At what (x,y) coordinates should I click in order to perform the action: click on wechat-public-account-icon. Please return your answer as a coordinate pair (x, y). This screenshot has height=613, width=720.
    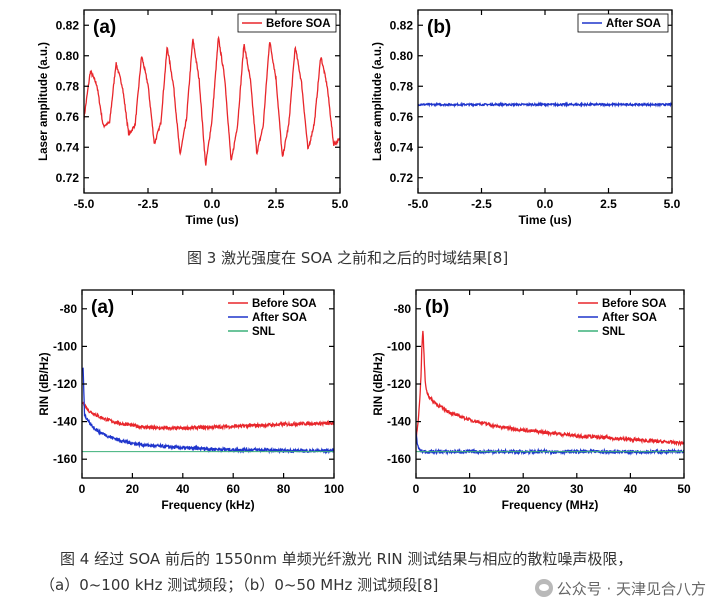
    Looking at the image, I should click on (543, 588).